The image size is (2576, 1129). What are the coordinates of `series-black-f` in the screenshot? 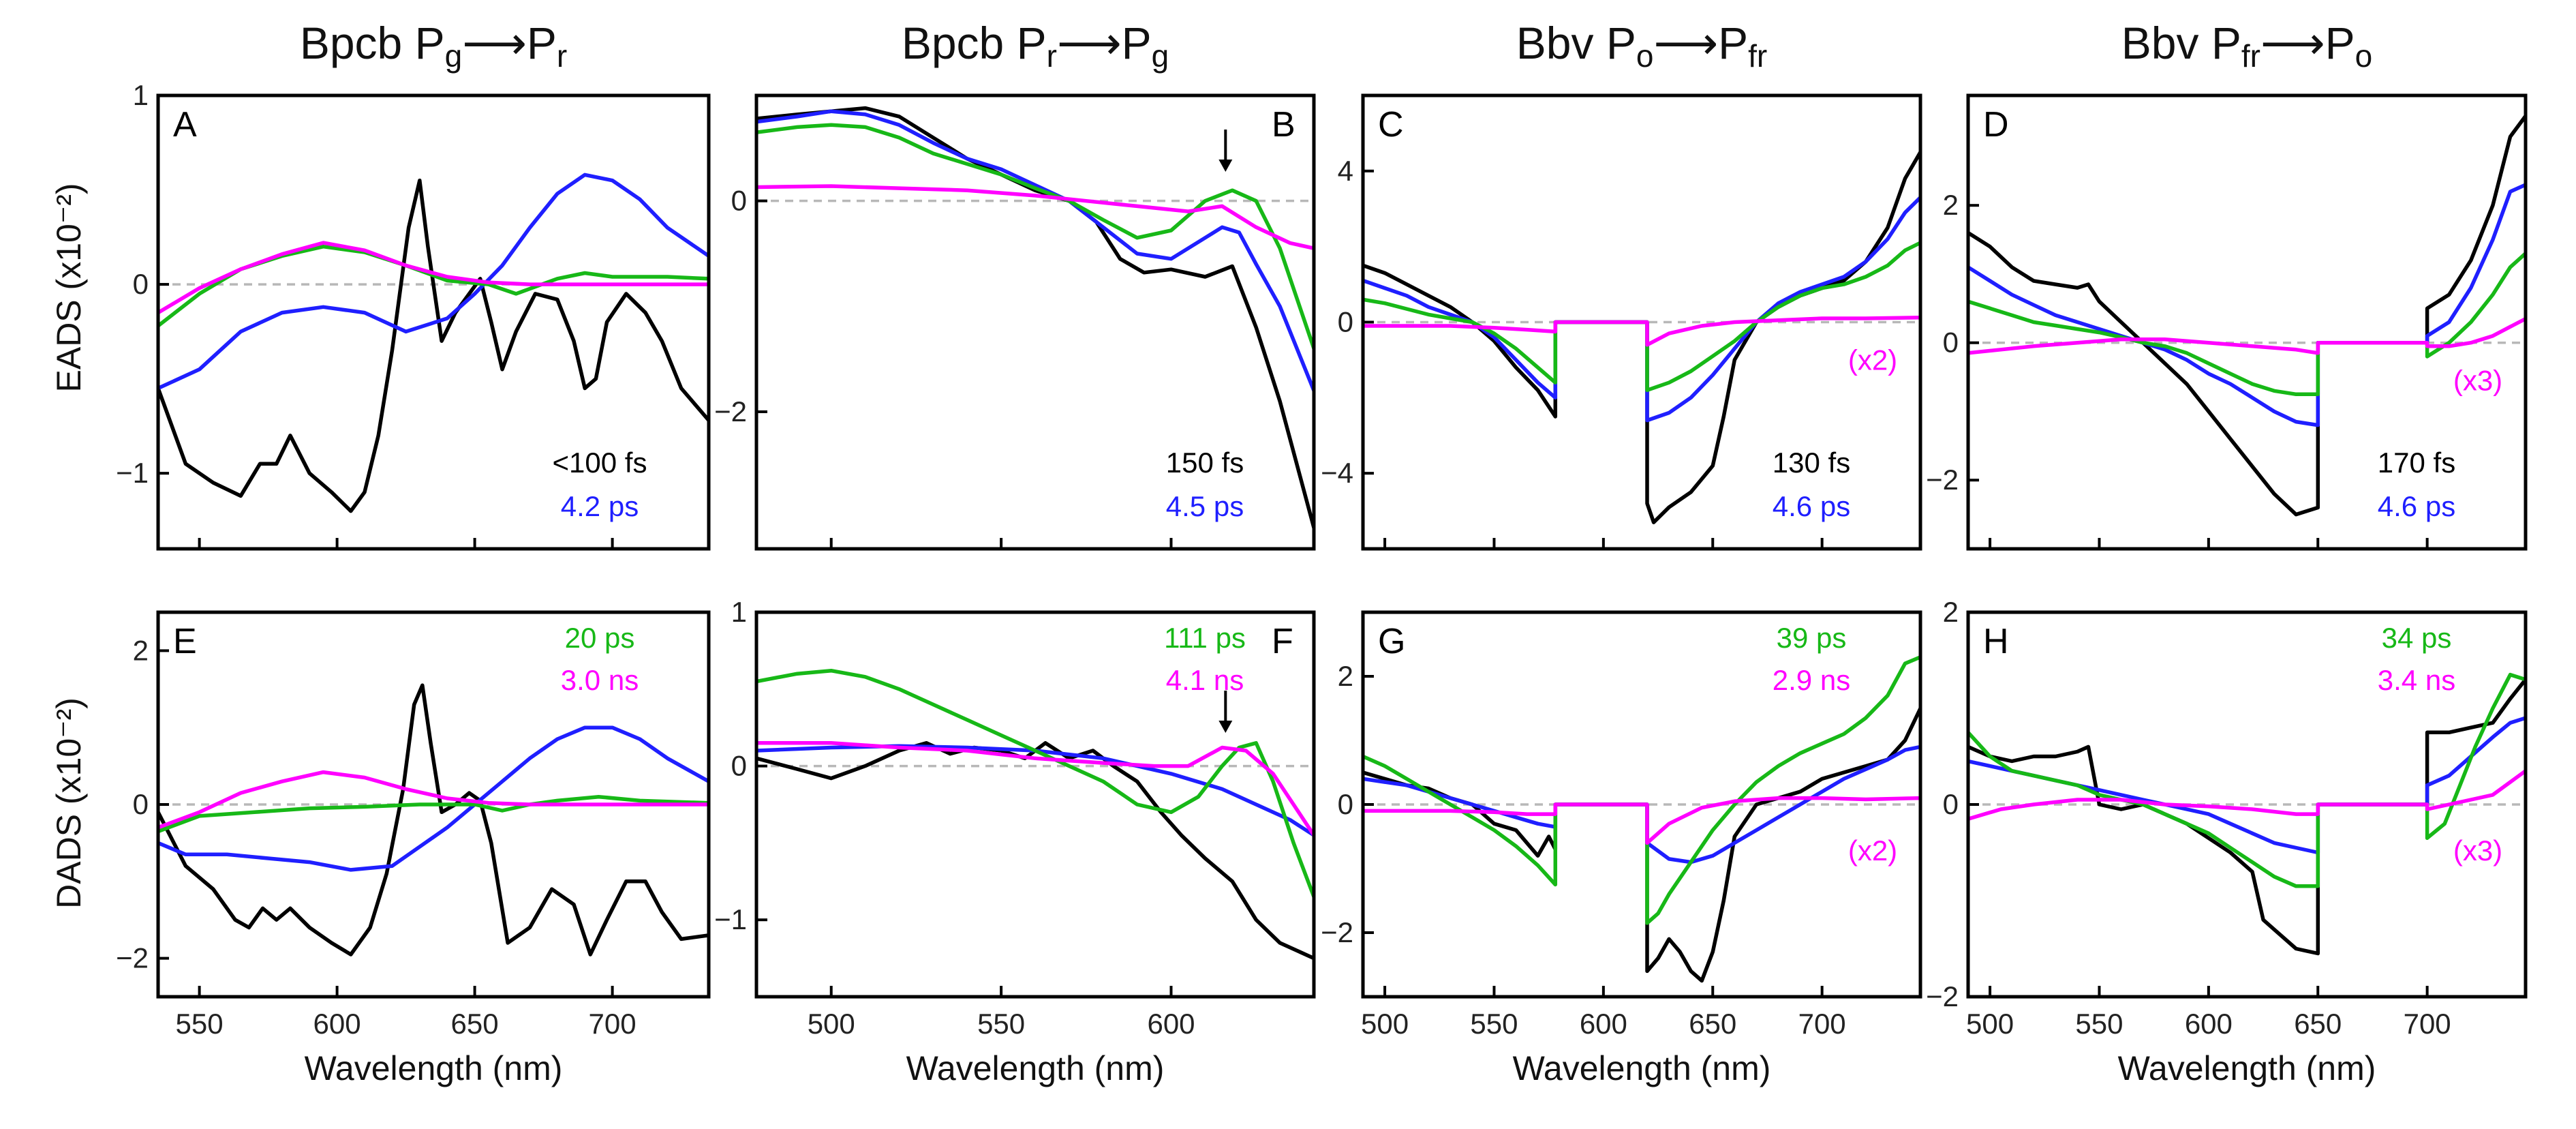 It's located at (1035, 851).